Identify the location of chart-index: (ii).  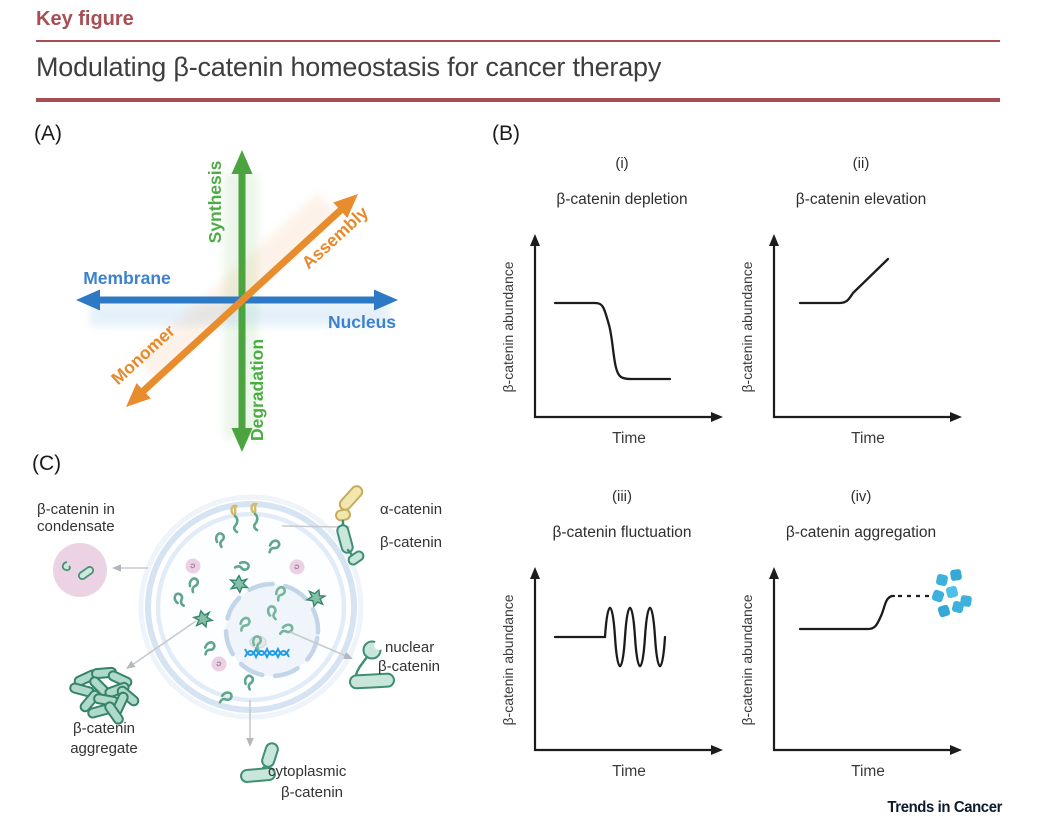
(861, 163).